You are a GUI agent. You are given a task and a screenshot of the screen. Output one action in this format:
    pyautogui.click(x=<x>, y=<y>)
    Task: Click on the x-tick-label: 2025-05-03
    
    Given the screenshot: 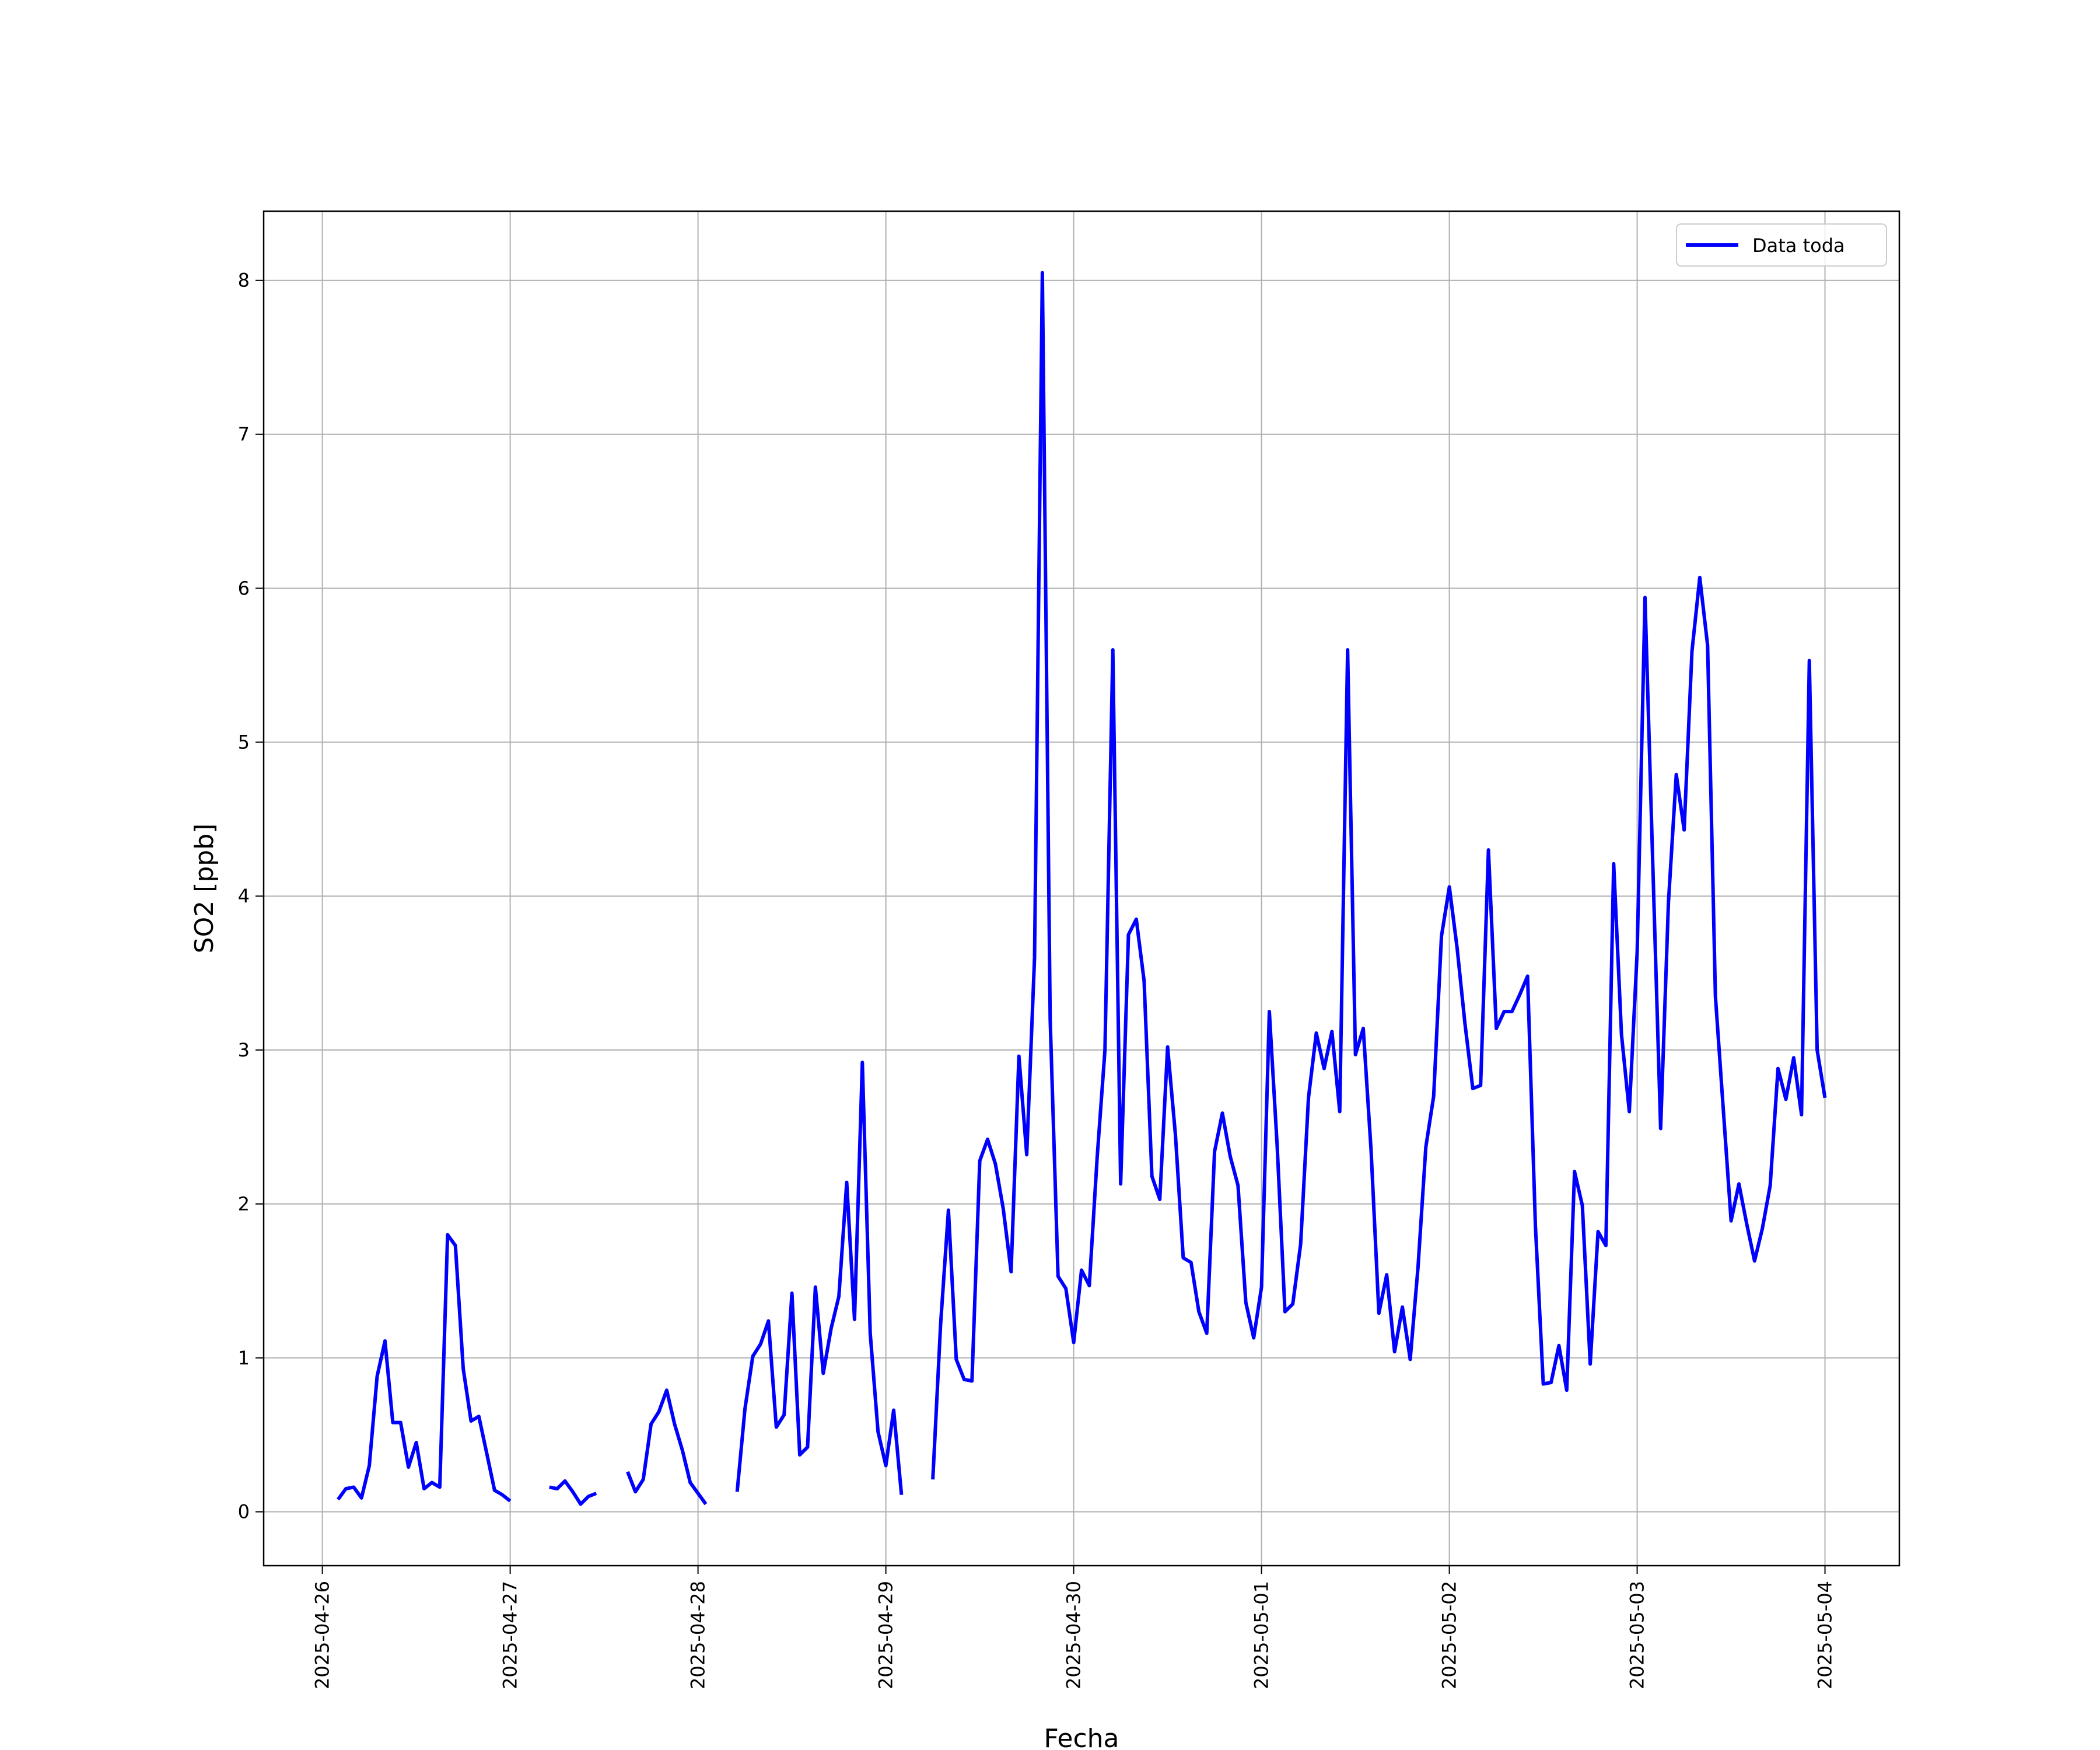 What is the action you would take?
    pyautogui.click(x=1637, y=1635)
    